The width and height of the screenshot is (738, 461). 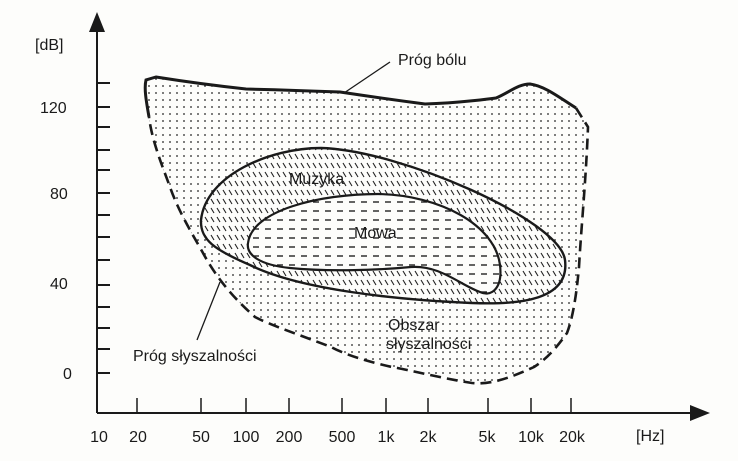 I want to click on pain-threshold-leader, so click(x=367, y=77).